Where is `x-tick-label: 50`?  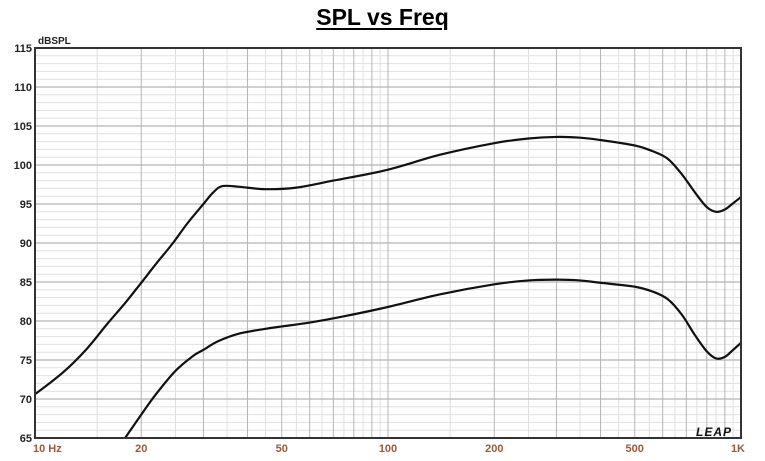
x-tick-label: 50 is located at coordinates (282, 449).